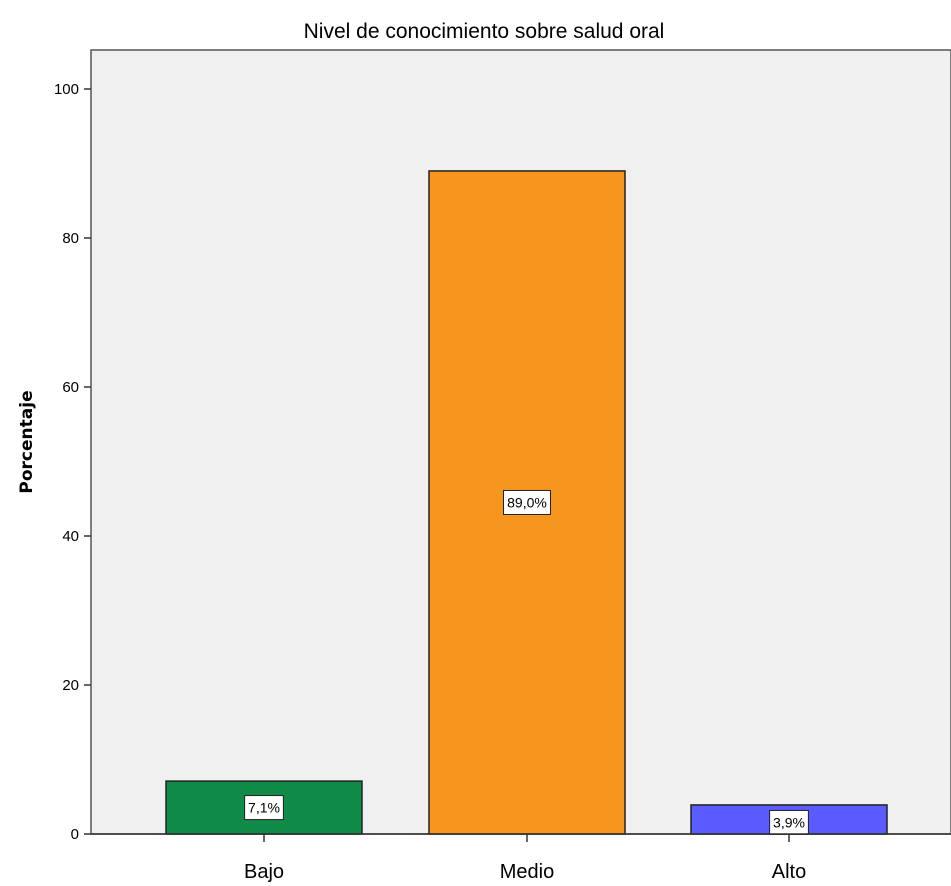 This screenshot has width=951, height=886. I want to click on x-axis-labels: Bajo Medio Alto, so click(521, 858).